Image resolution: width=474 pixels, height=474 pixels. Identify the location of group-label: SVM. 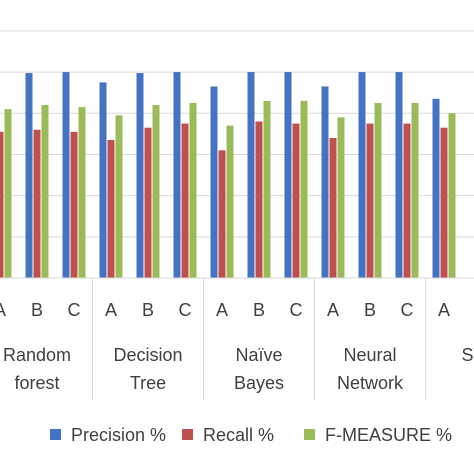
(467, 355).